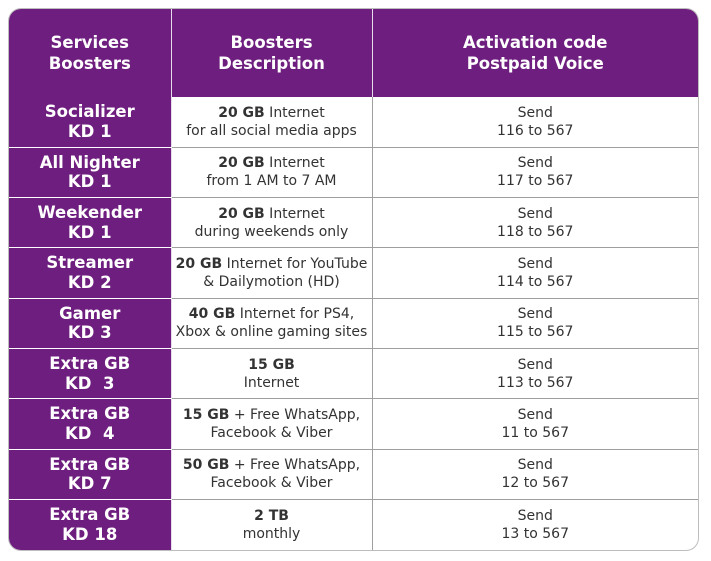 This screenshot has width=711, height=561. What do you see at coordinates (271, 181) in the screenshot?
I see `description-text: from 1 AM to 7 AM` at bounding box center [271, 181].